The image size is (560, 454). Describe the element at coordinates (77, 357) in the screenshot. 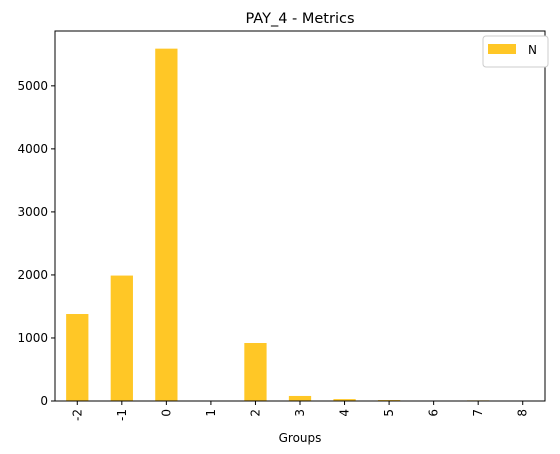

I see `bar--2` at that location.